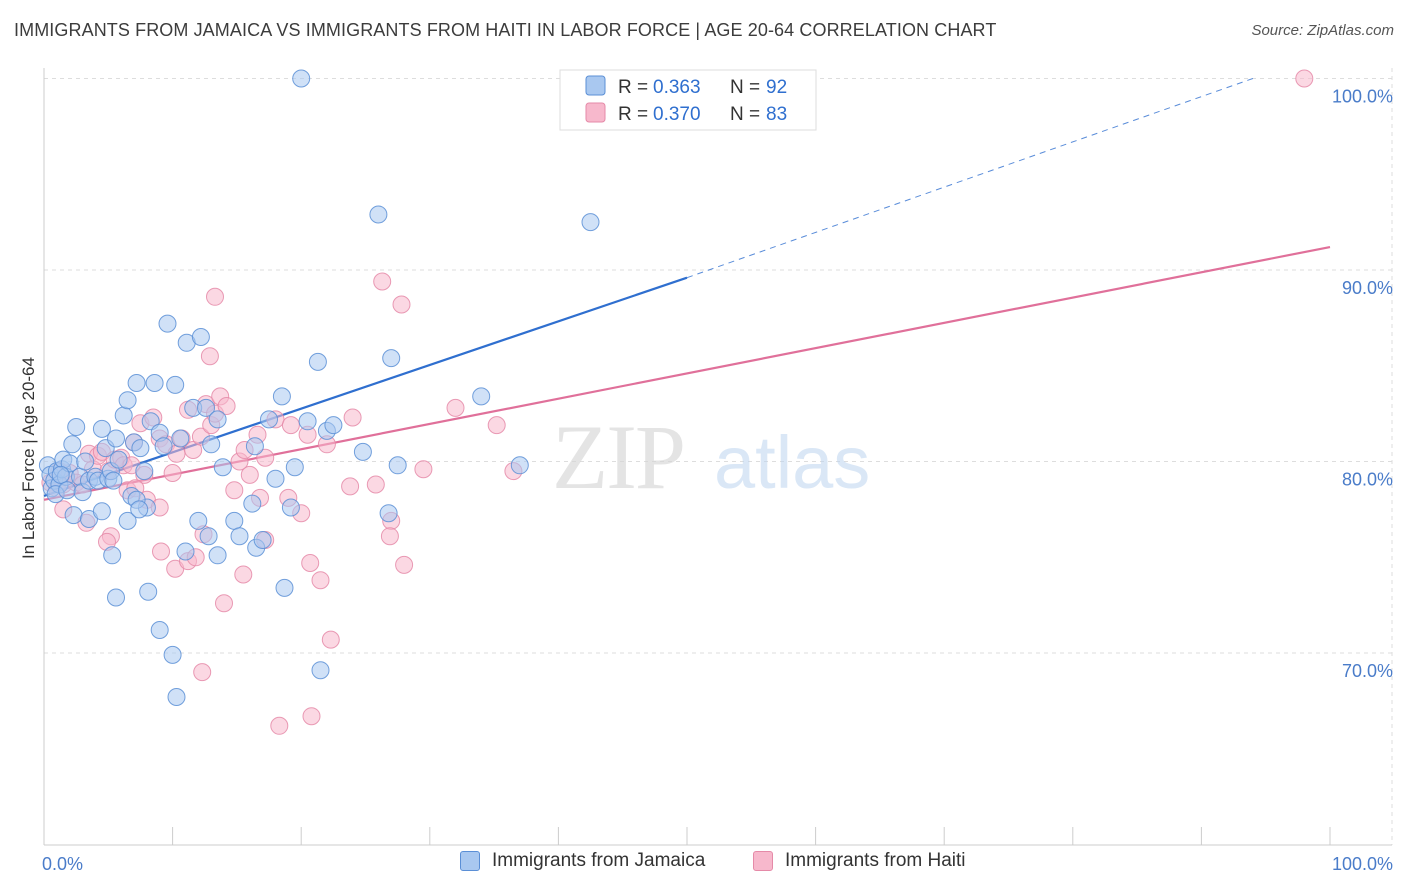 The height and width of the screenshot is (892, 1406). I want to click on legend-r-label-haiti: R =, so click(633, 114).